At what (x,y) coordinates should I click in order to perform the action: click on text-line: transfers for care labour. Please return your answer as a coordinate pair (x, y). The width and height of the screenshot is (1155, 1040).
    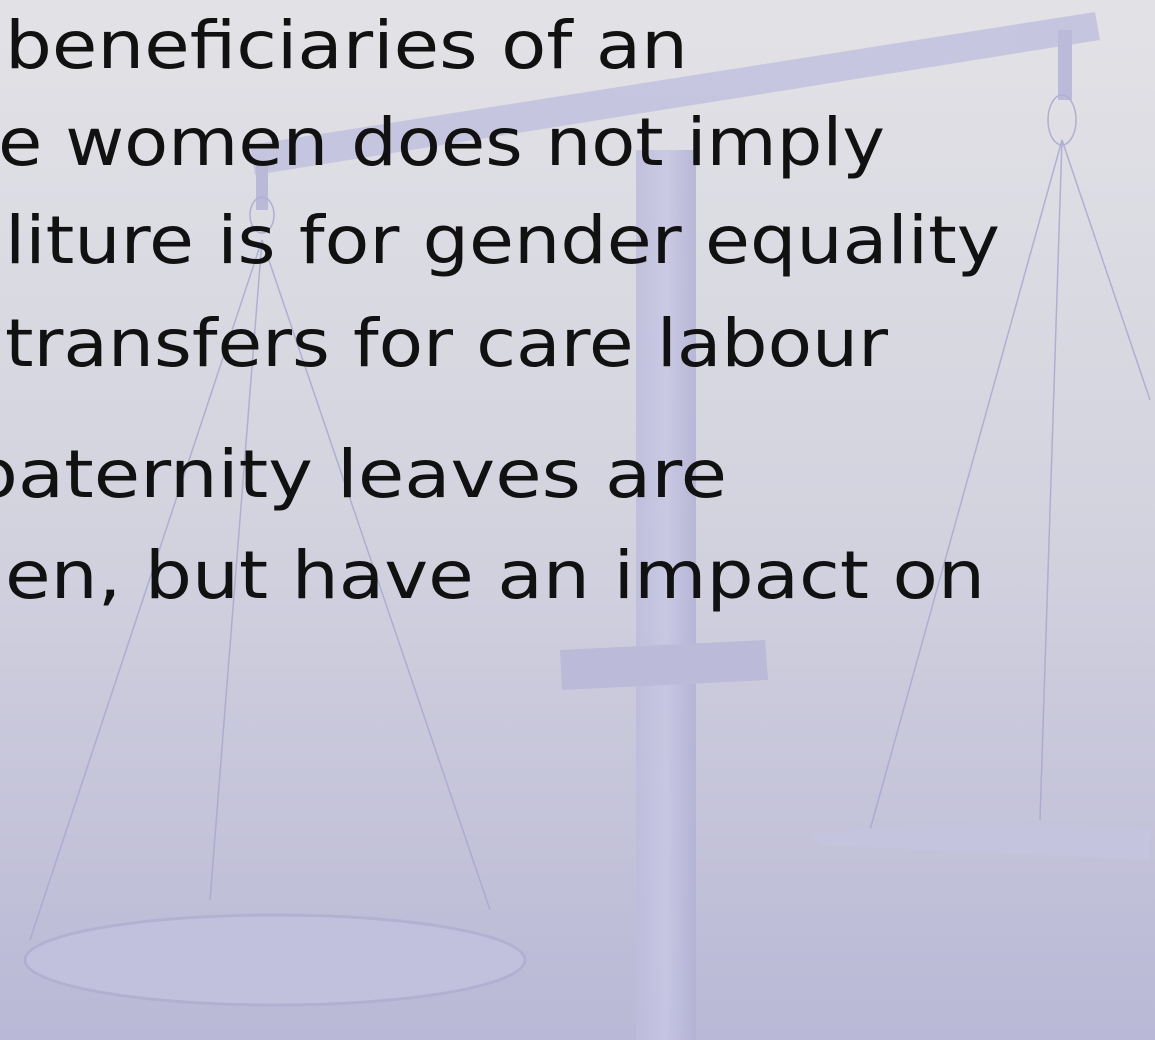
    Looking at the image, I should click on (447, 343).